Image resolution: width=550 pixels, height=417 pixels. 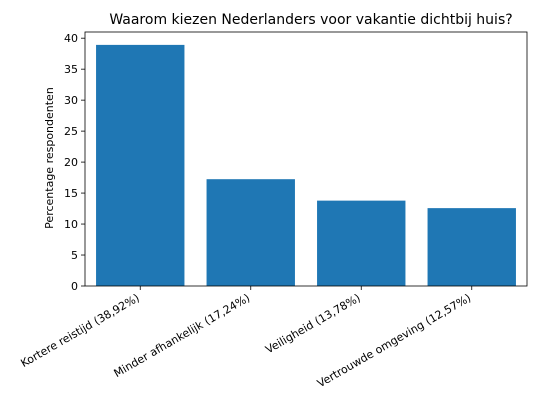 I want to click on y-tick-label: 20, so click(x=71, y=162).